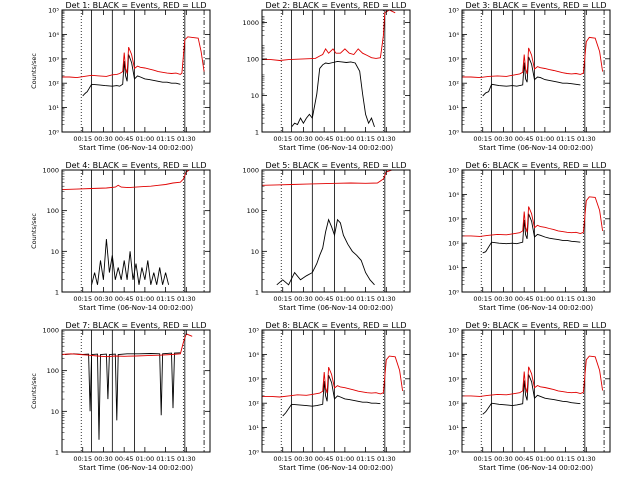 This screenshot has height=480, width=640. Describe the element at coordinates (136, 5) in the screenshot. I see `panel-title: Det 1: BLACK = Events, RED = LLD` at that location.